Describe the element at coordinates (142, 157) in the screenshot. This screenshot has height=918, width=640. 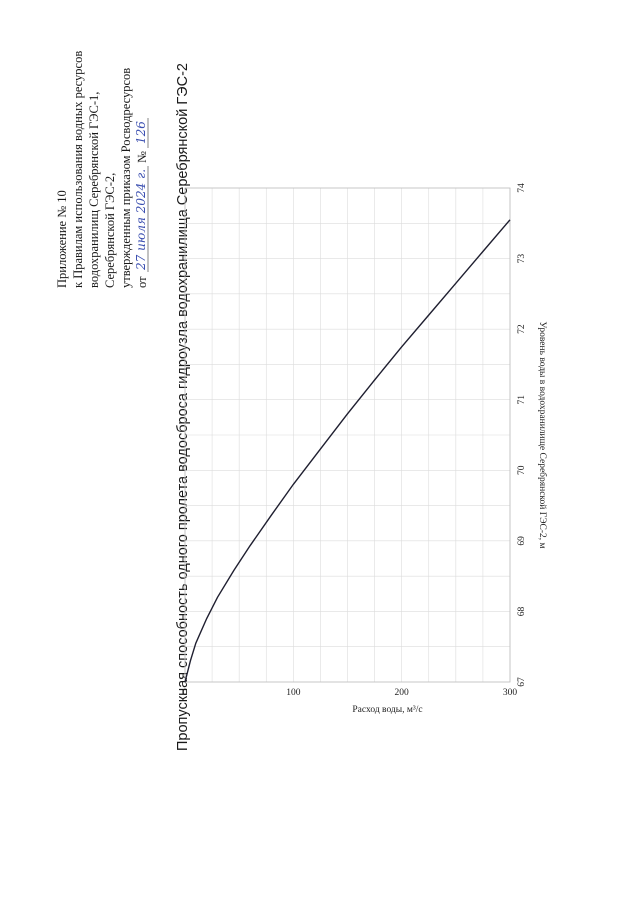
I see `header-number-sign: №` at that location.